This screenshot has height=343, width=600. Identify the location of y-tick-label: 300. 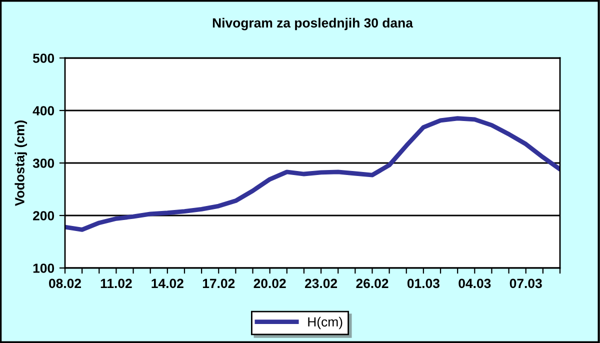
(43, 163).